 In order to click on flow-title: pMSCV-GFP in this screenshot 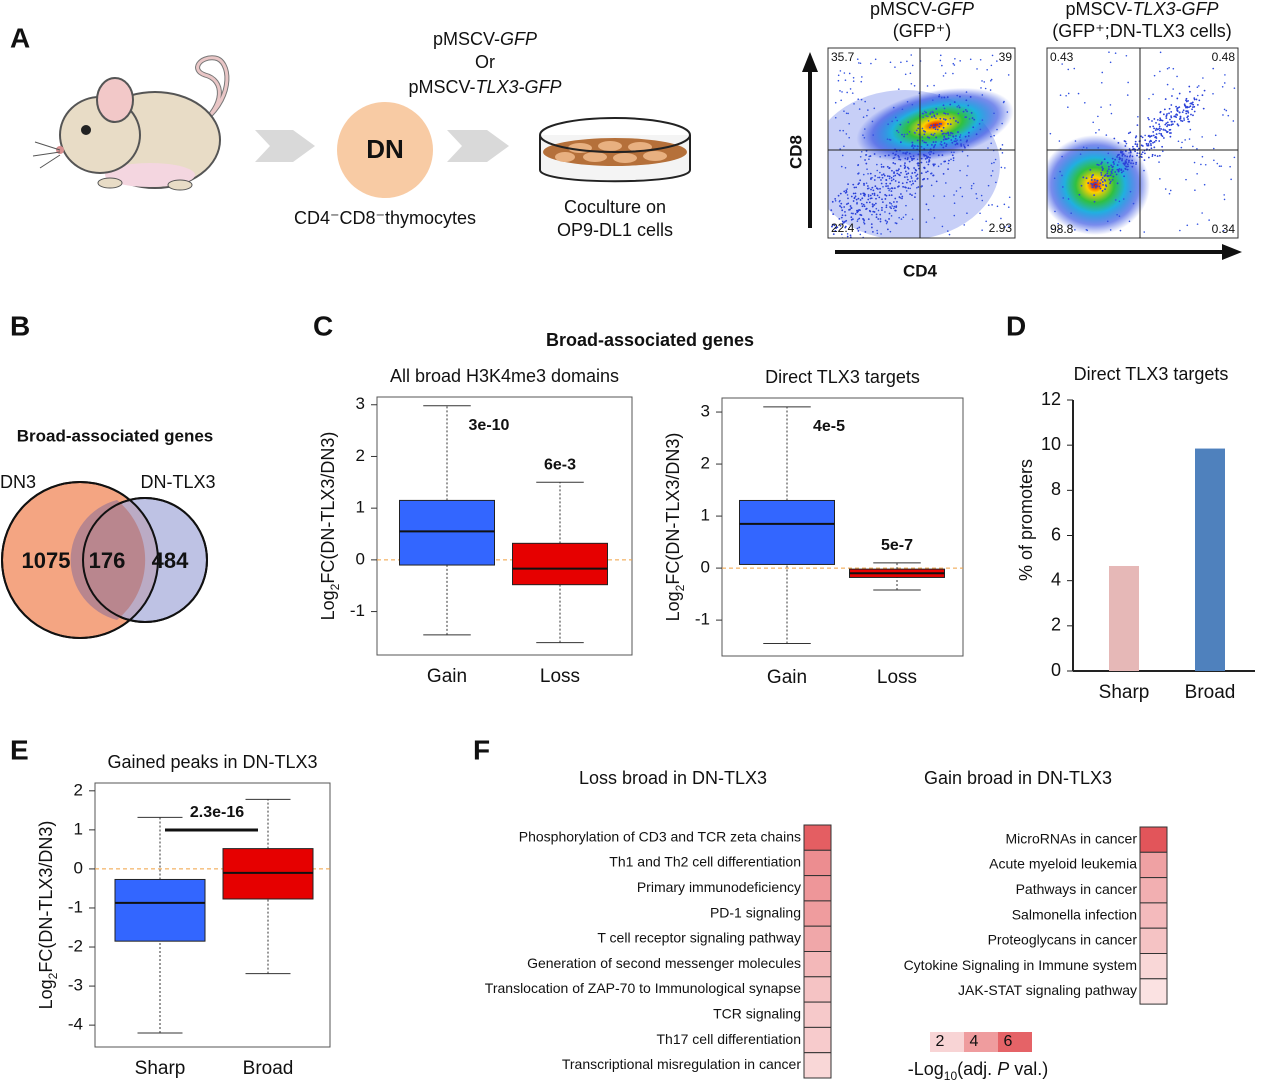, I will do `click(922, 9)`.